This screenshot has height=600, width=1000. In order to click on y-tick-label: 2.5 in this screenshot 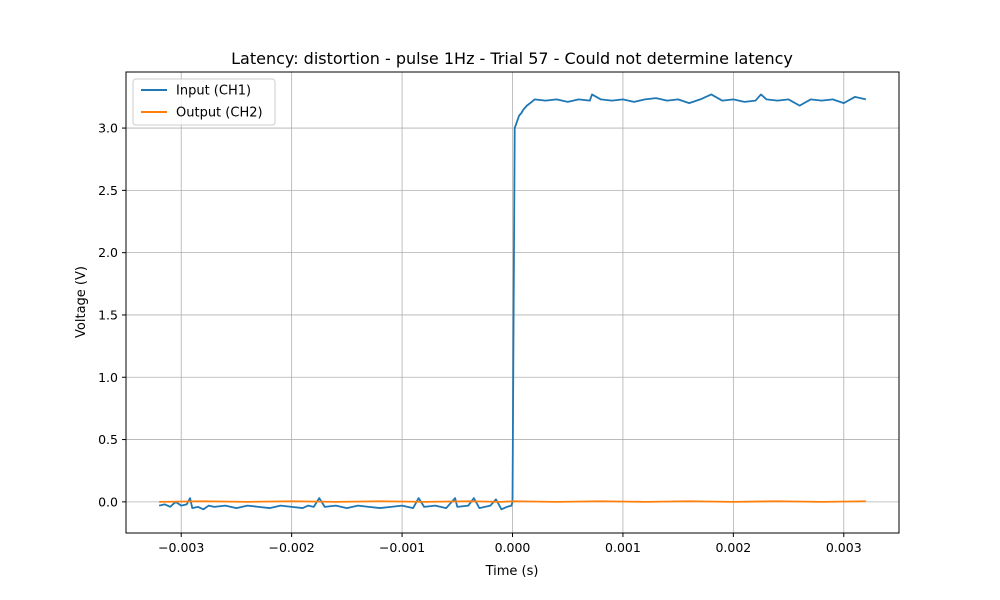, I will do `click(108, 190)`.